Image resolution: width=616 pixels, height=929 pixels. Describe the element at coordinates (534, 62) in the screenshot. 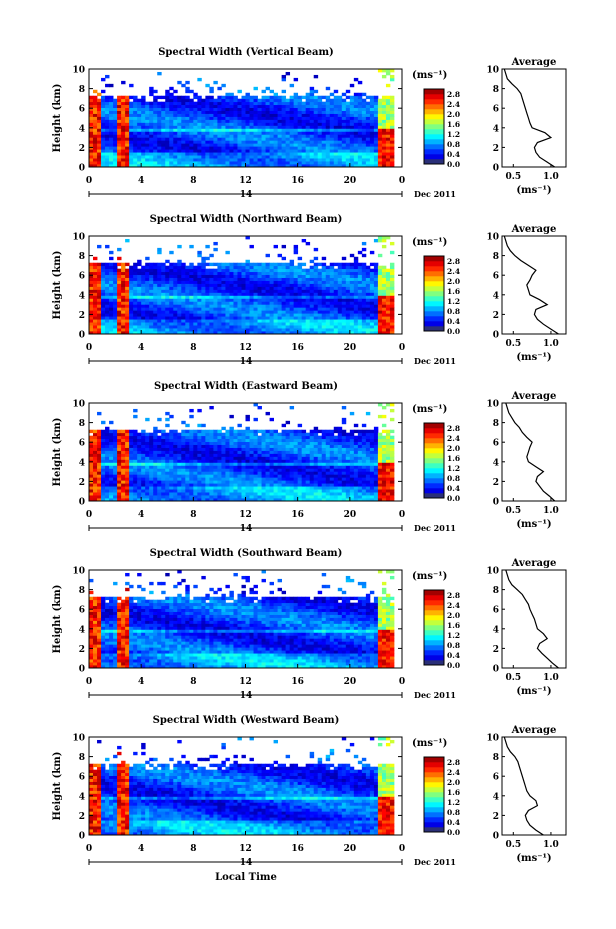

I see `profile-title: Average` at that location.